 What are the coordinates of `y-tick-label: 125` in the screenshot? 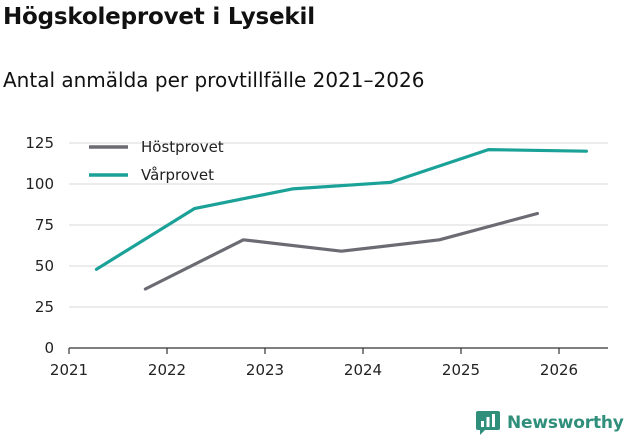 It's located at (39, 143).